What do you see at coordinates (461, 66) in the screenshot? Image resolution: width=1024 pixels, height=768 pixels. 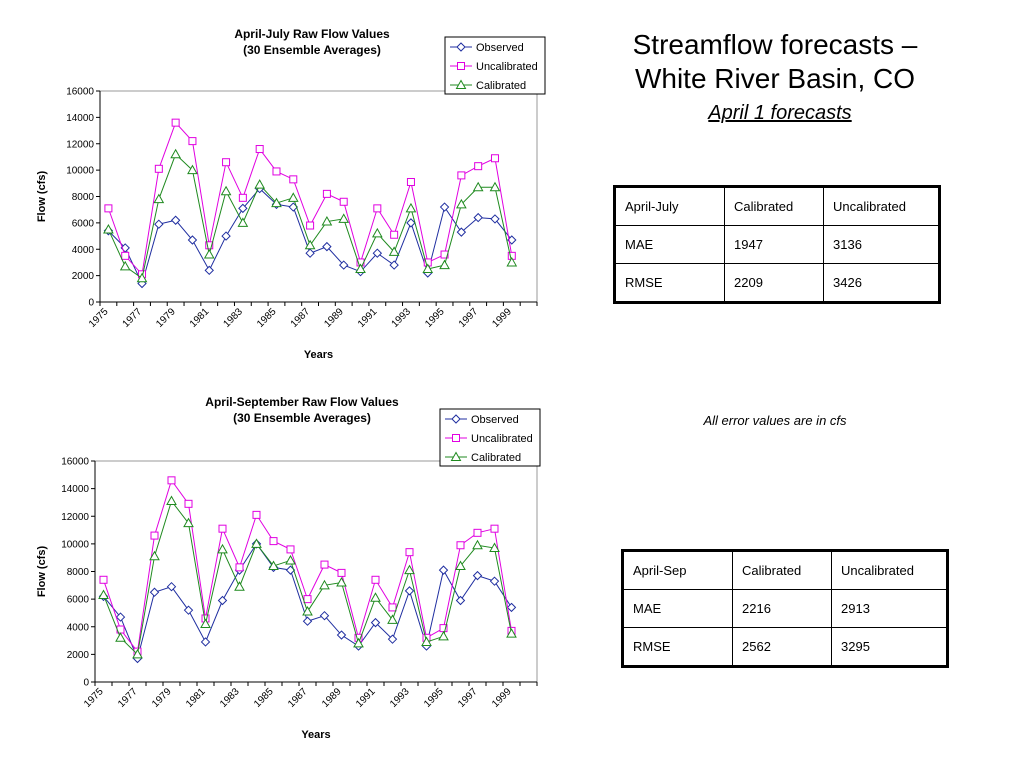 I see `legend-marker` at bounding box center [461, 66].